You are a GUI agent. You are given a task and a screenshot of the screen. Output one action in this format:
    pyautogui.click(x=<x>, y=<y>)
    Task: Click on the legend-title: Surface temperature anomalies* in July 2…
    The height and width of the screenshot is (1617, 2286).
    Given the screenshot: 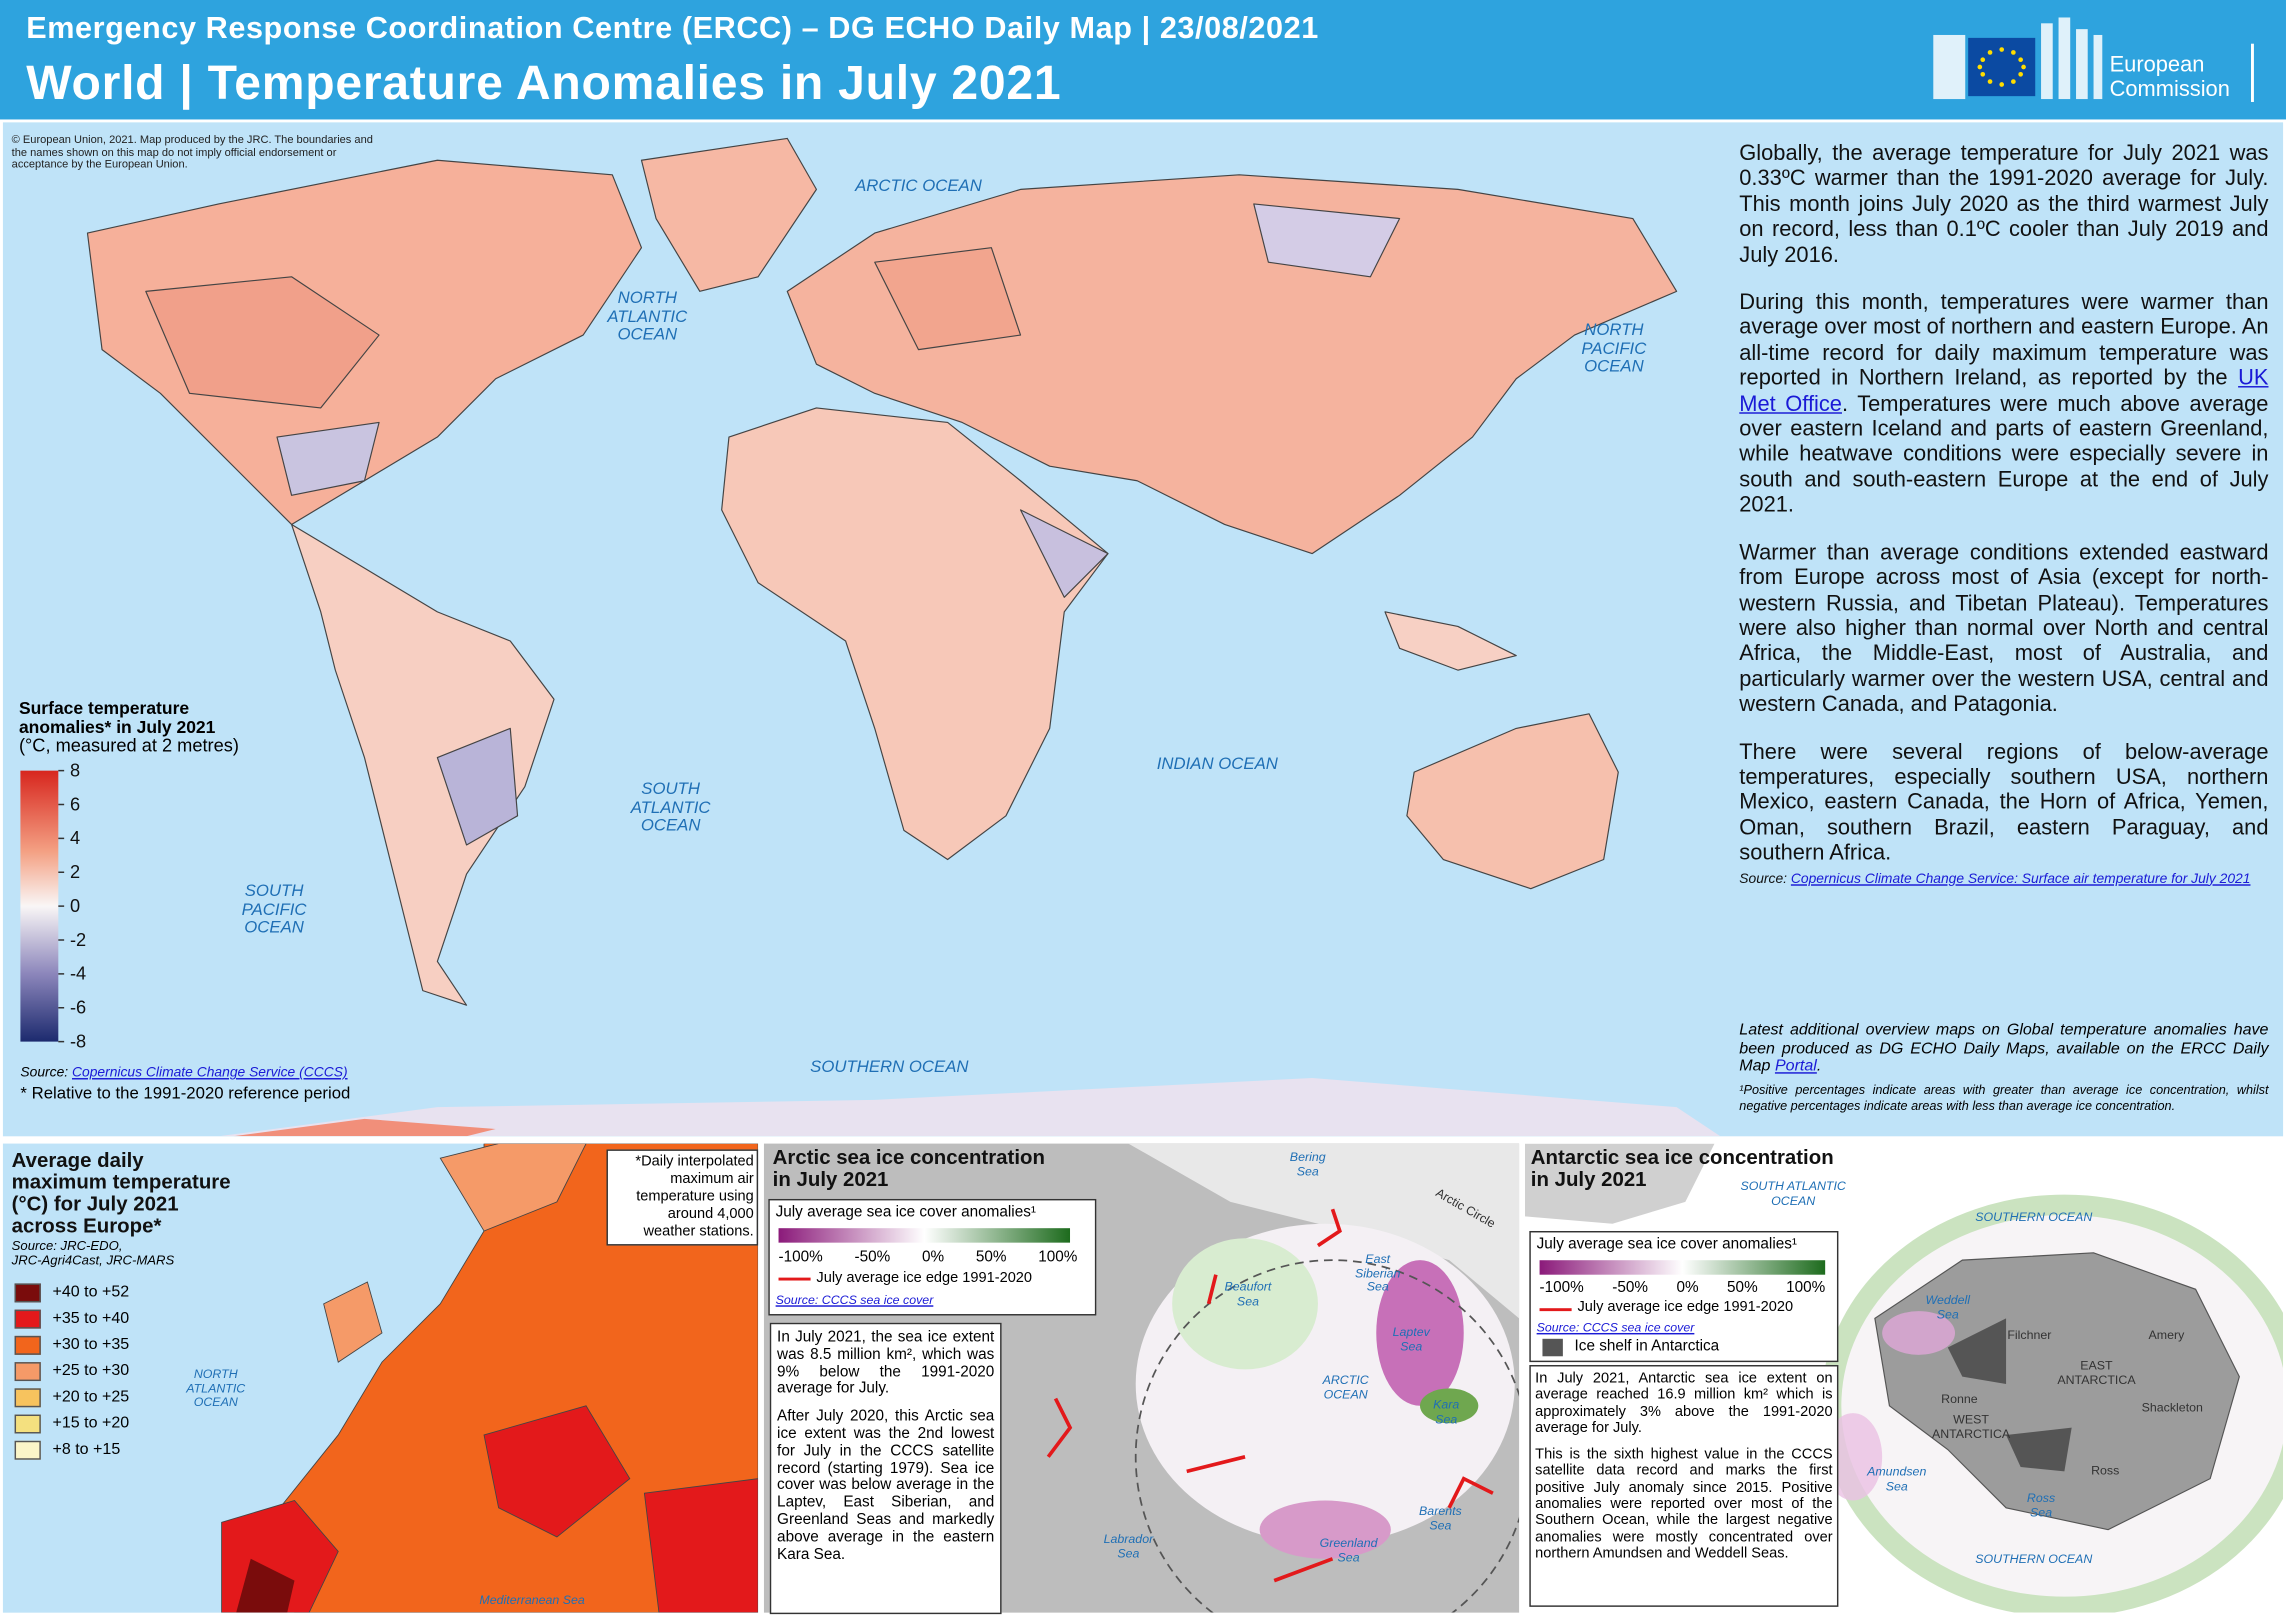 What is the action you would take?
    pyautogui.click(x=117, y=717)
    